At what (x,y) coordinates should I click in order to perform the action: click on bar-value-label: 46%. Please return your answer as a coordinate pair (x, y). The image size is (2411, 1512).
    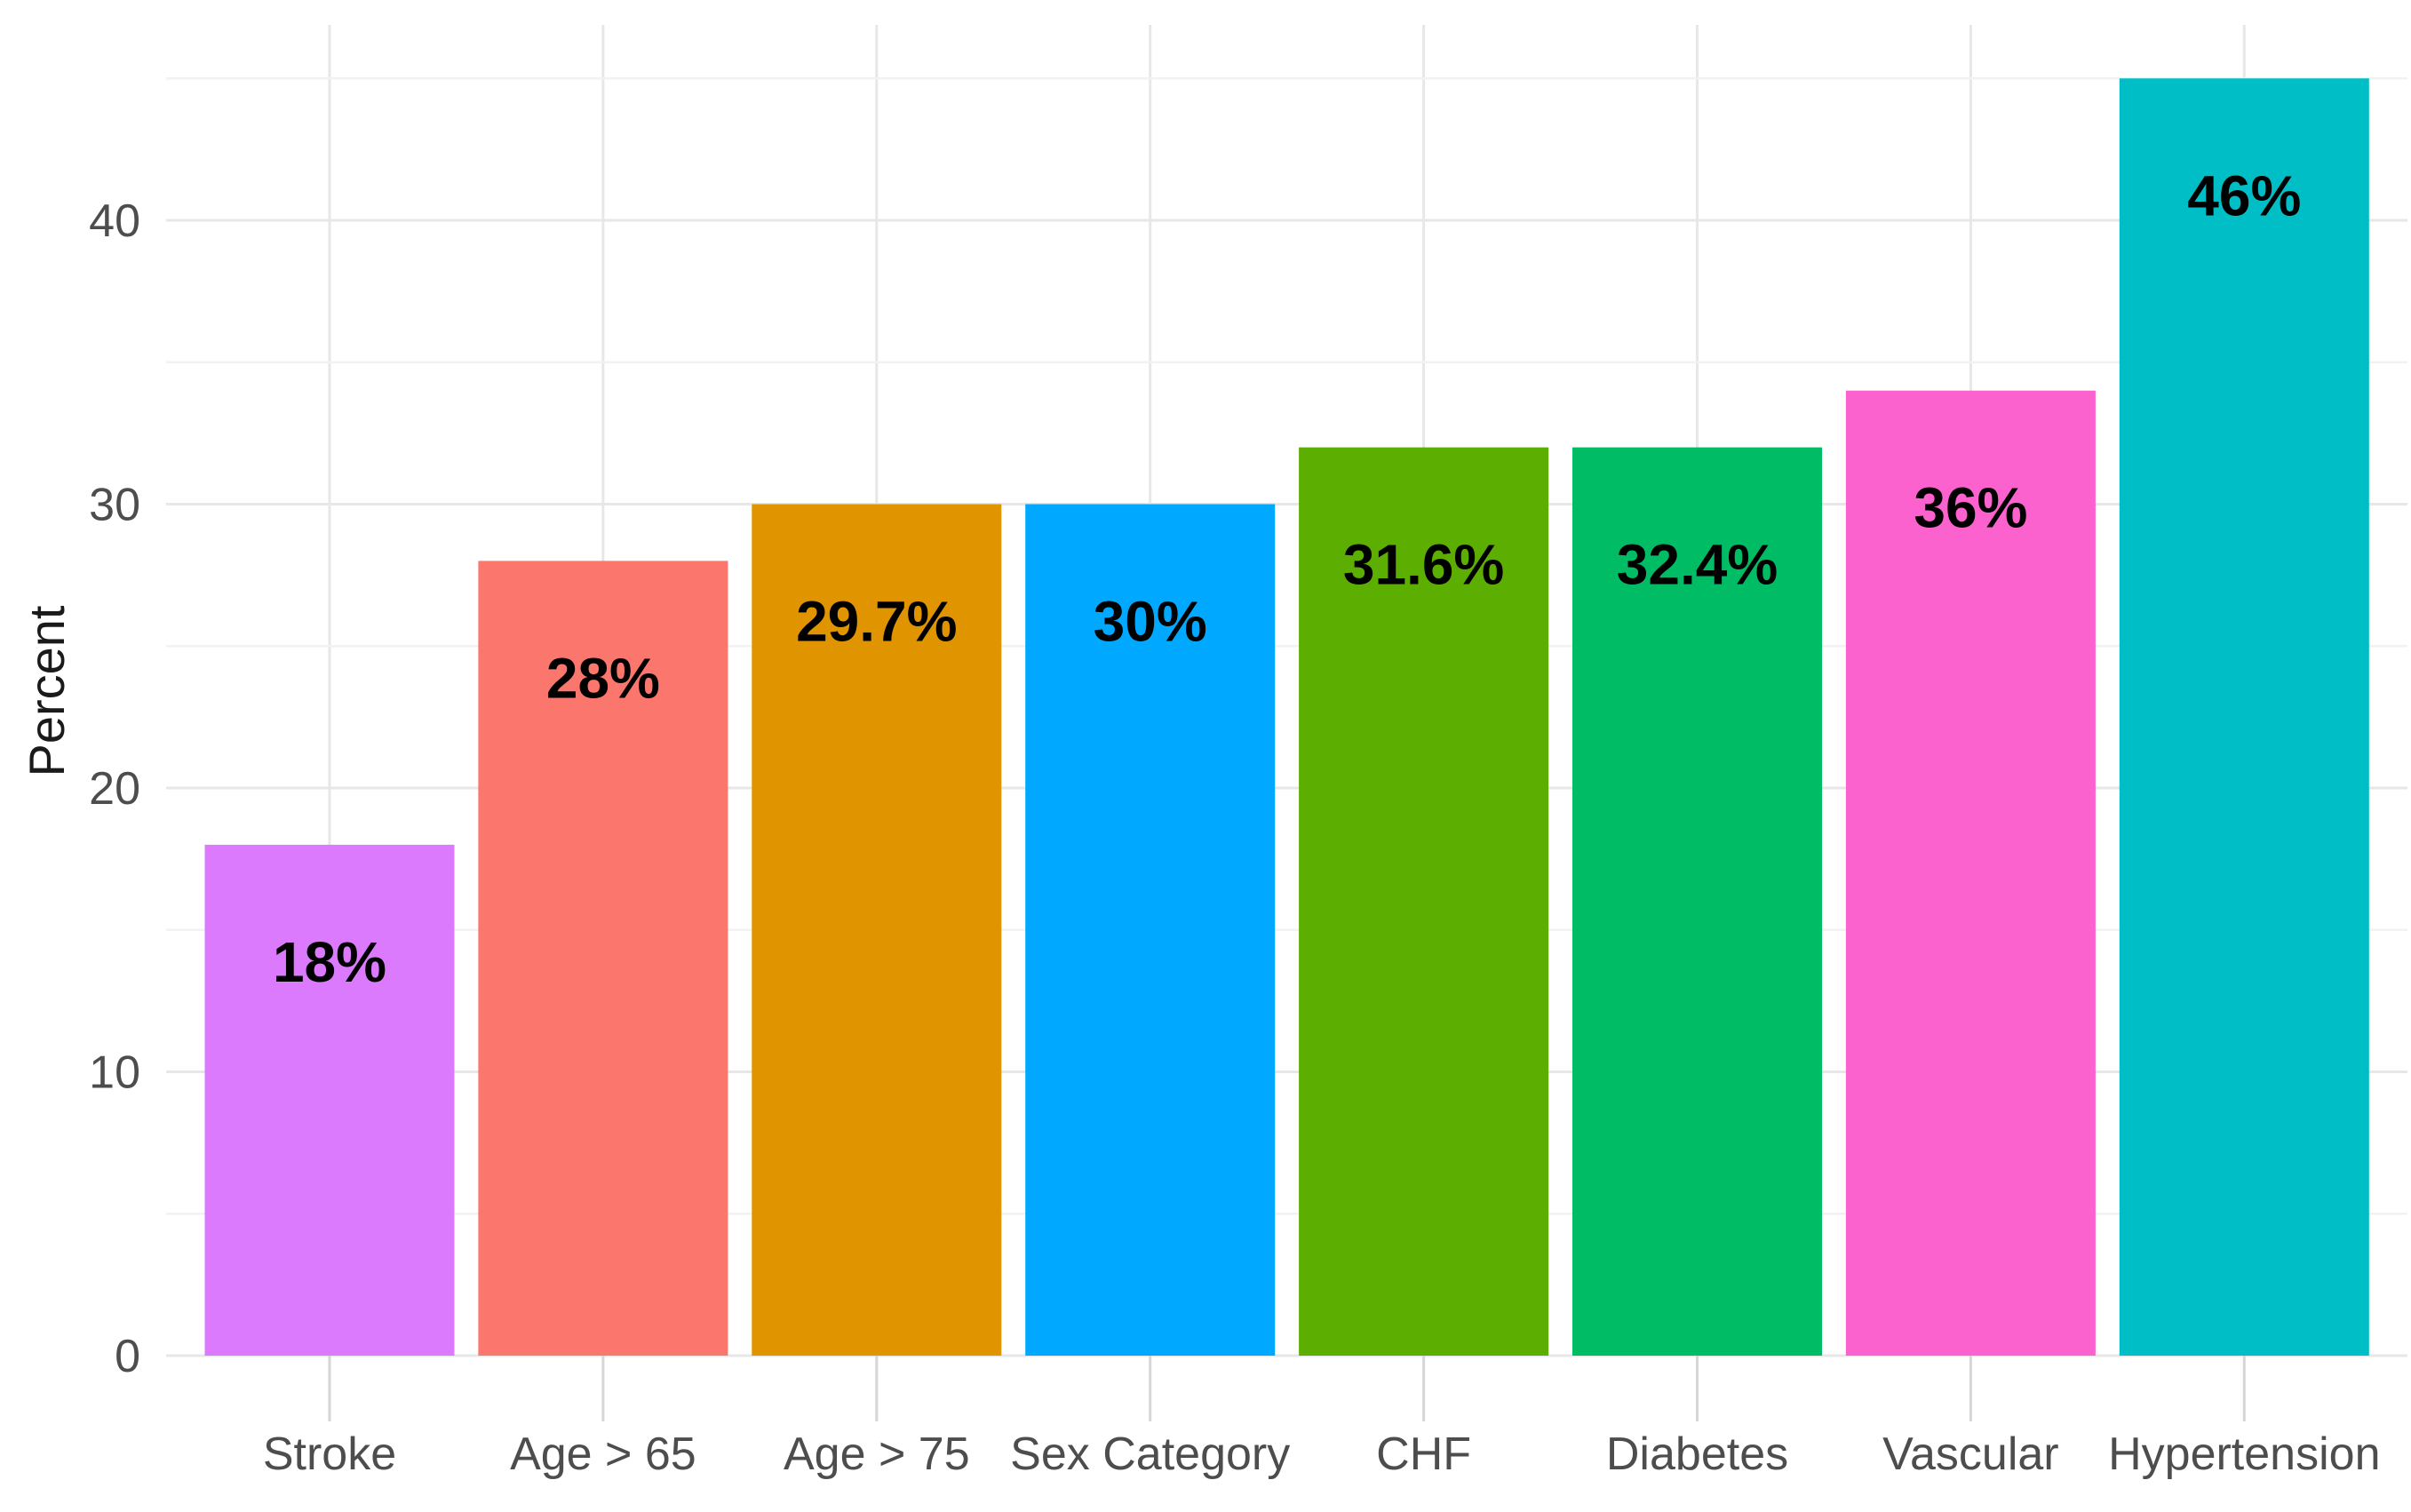
    Looking at the image, I should click on (2244, 195).